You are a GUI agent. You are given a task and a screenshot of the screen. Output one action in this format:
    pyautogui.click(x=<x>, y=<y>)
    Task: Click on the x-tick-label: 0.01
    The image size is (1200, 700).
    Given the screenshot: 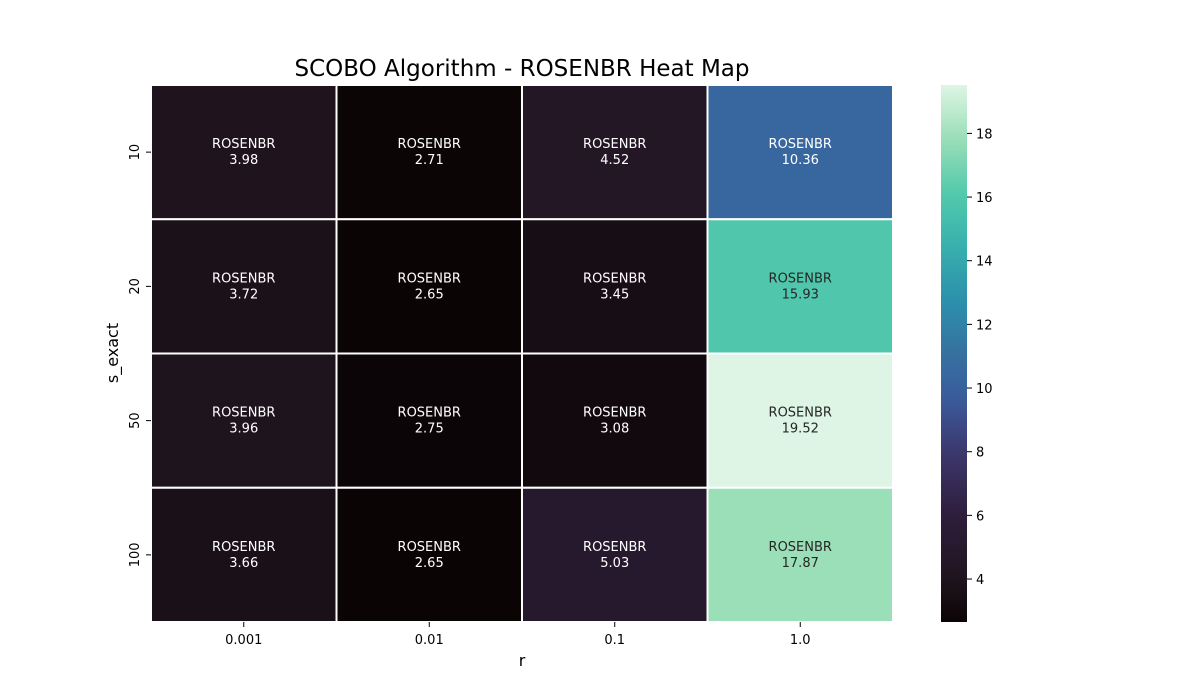 What is the action you would take?
    pyautogui.click(x=429, y=640)
    